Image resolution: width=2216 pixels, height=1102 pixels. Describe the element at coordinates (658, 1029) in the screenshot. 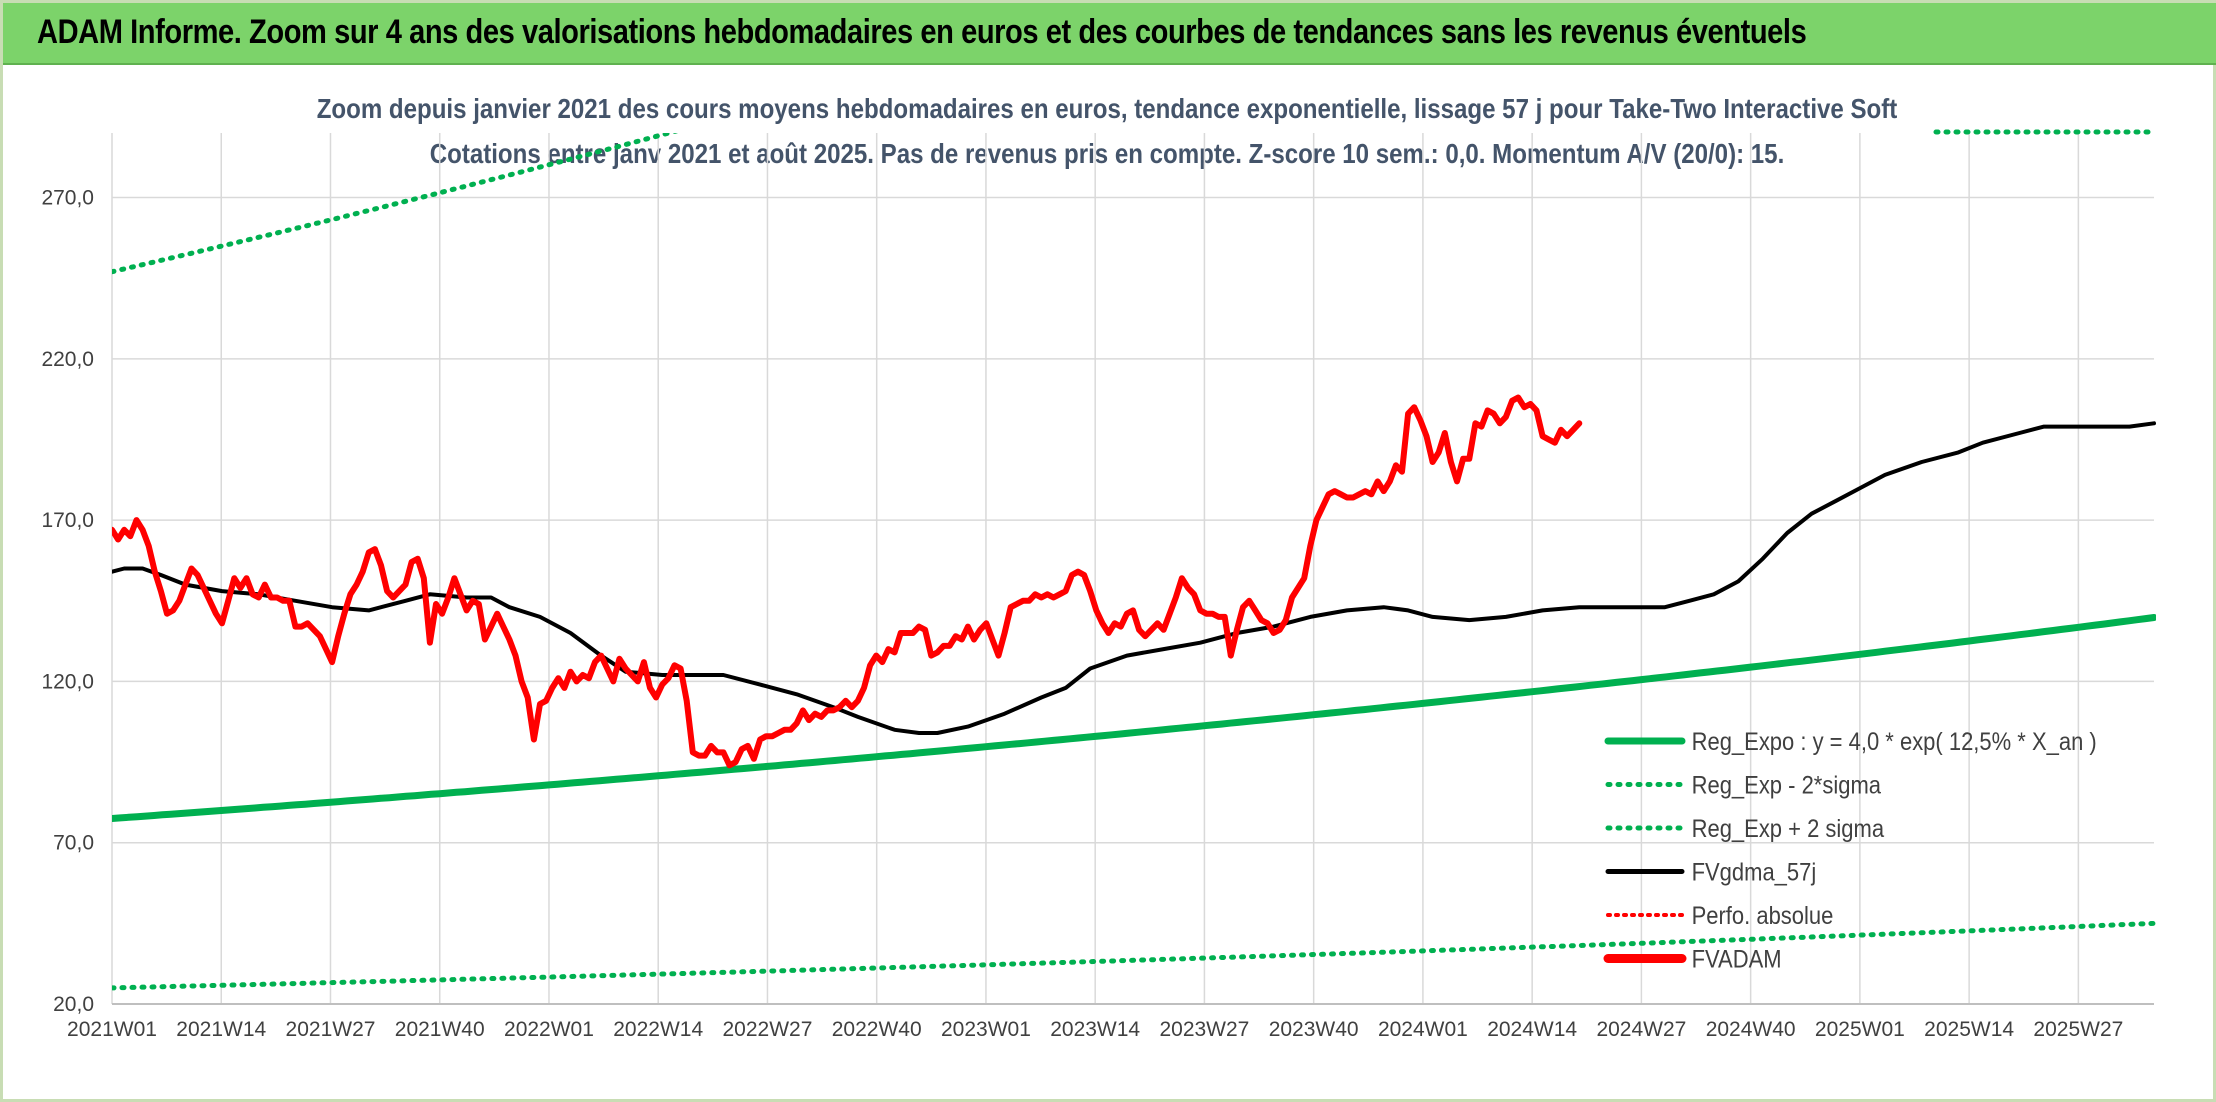

I see `x-tick-label: 2022W14` at that location.